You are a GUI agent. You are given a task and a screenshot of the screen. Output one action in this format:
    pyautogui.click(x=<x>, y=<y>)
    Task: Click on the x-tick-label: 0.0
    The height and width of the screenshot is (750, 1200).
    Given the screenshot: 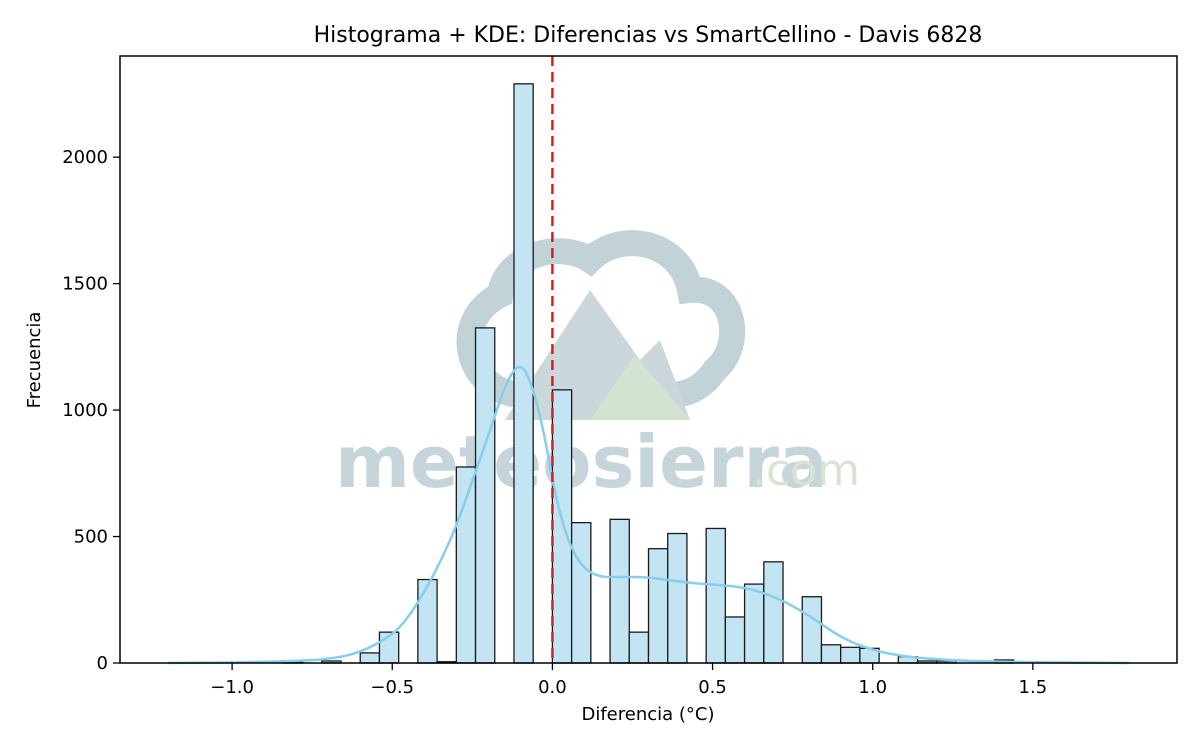 What is the action you would take?
    pyautogui.click(x=552, y=687)
    